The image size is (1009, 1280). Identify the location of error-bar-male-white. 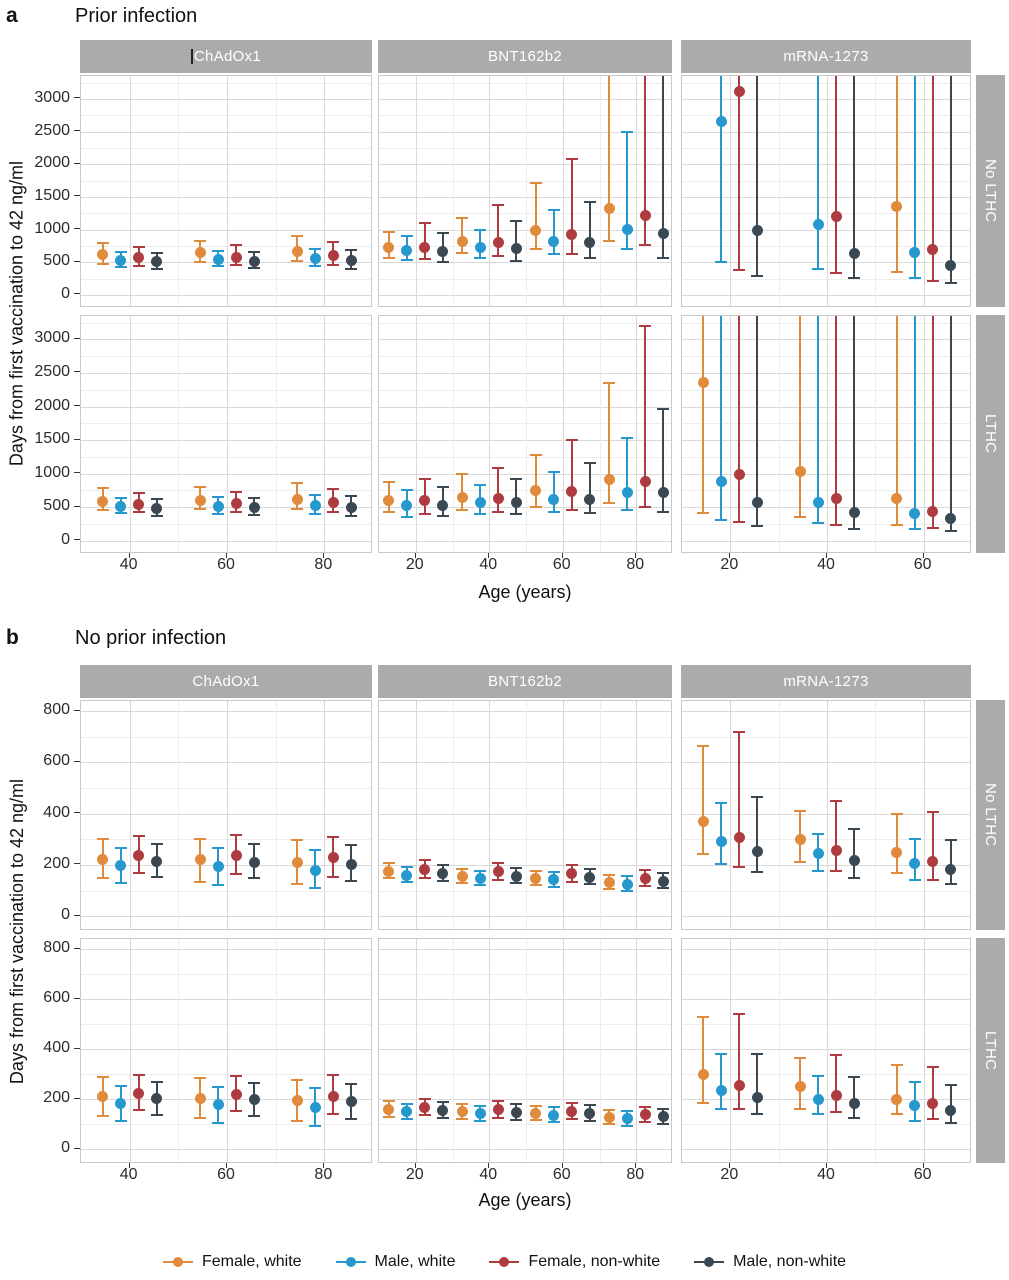
(914, 177).